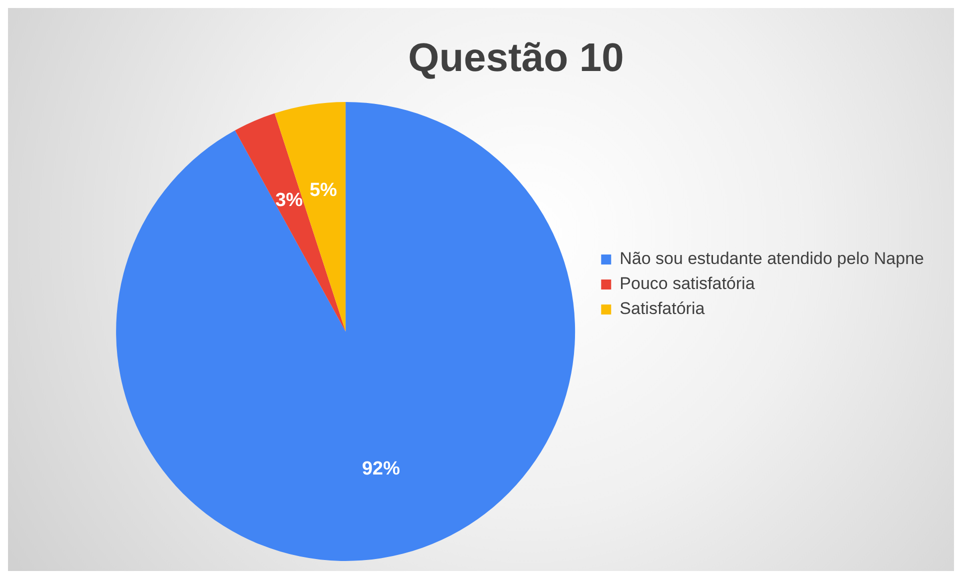  What do you see at coordinates (289, 201) in the screenshot?
I see `data-label: 3%` at bounding box center [289, 201].